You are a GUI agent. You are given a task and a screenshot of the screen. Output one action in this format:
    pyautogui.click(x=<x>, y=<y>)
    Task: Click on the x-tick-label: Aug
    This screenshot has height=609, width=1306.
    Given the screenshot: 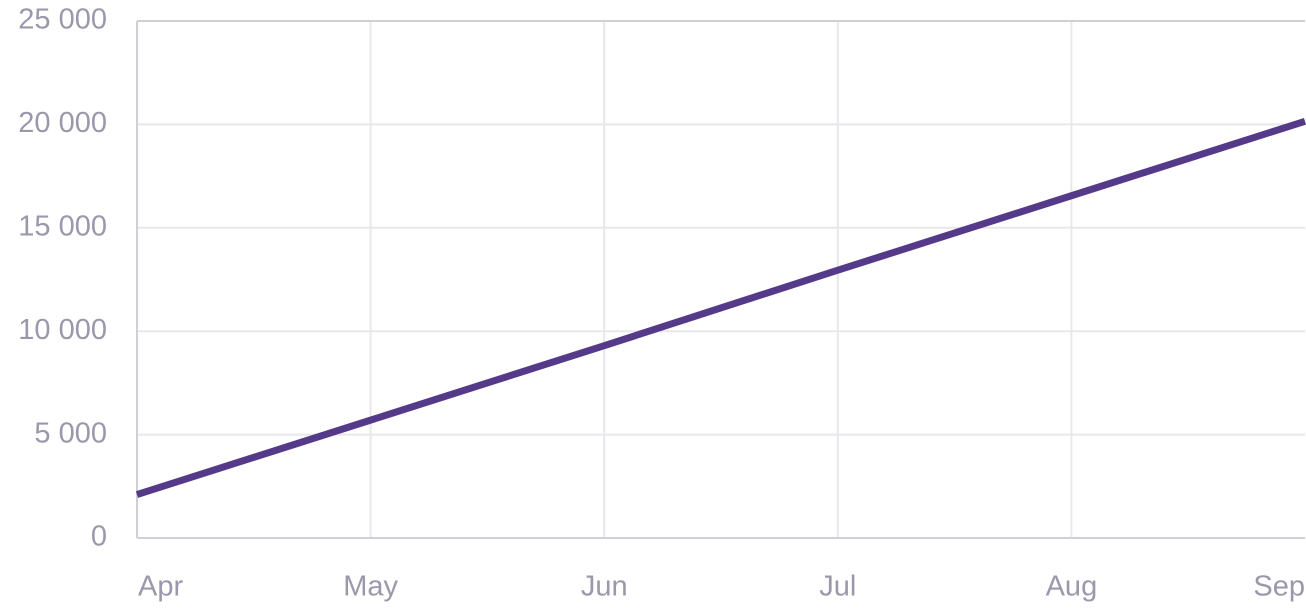 What is the action you would take?
    pyautogui.click(x=1072, y=587)
    